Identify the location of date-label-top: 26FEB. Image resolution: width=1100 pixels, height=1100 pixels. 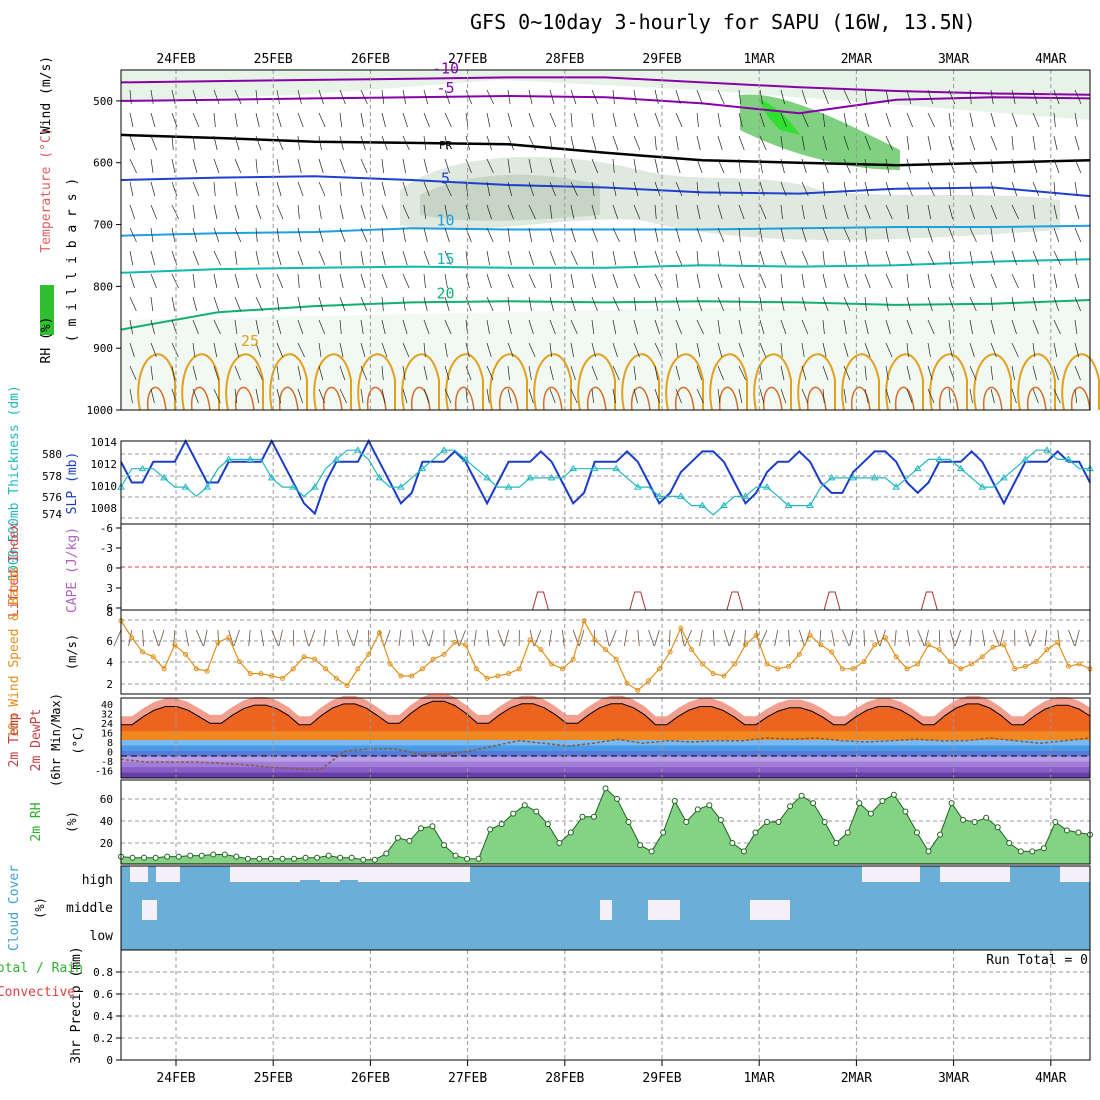
(370, 59).